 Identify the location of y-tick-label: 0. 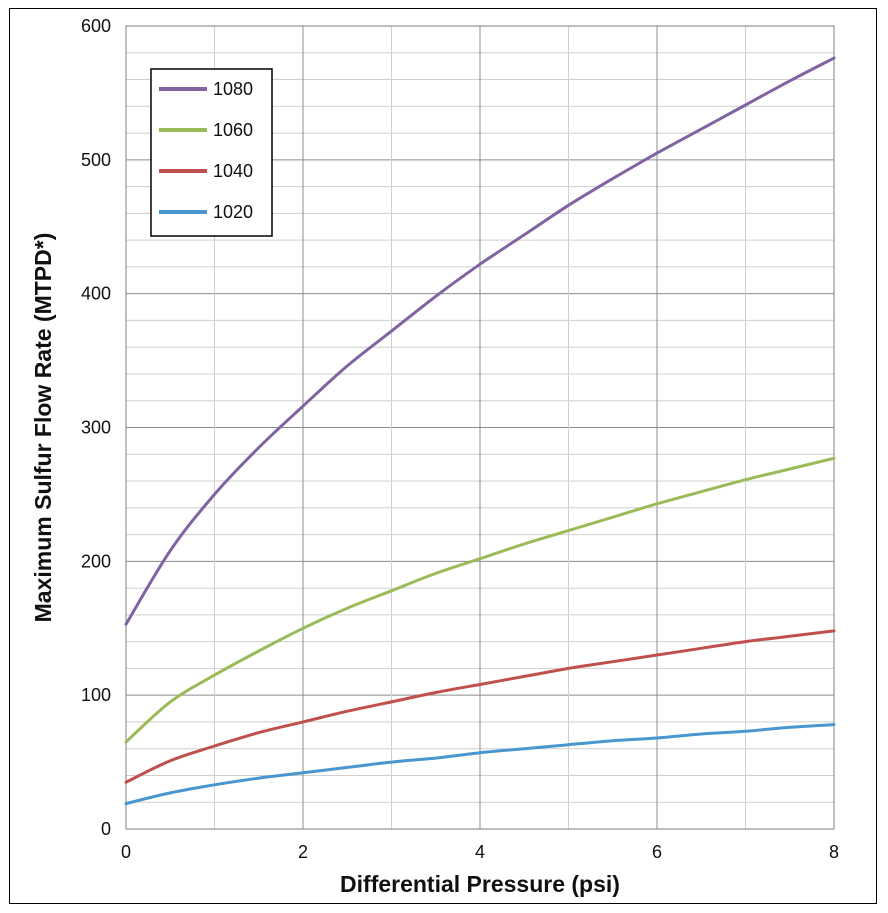
(106, 829).